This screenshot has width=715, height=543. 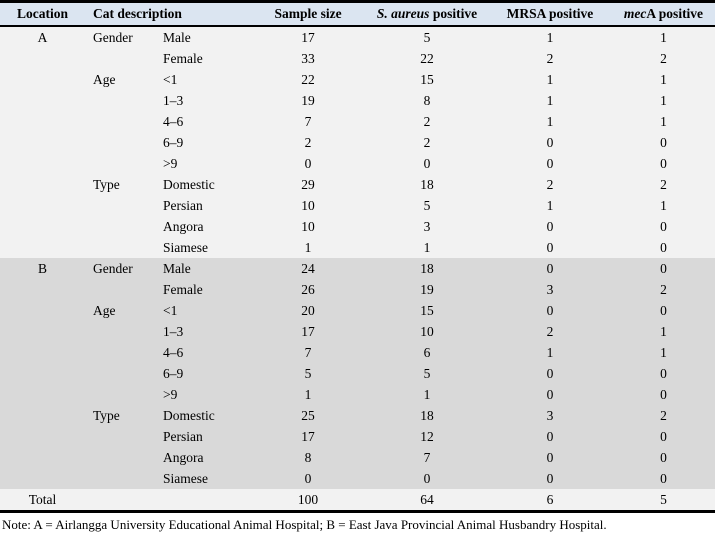 I want to click on col-header-sample-size: Sample size, so click(x=308, y=14).